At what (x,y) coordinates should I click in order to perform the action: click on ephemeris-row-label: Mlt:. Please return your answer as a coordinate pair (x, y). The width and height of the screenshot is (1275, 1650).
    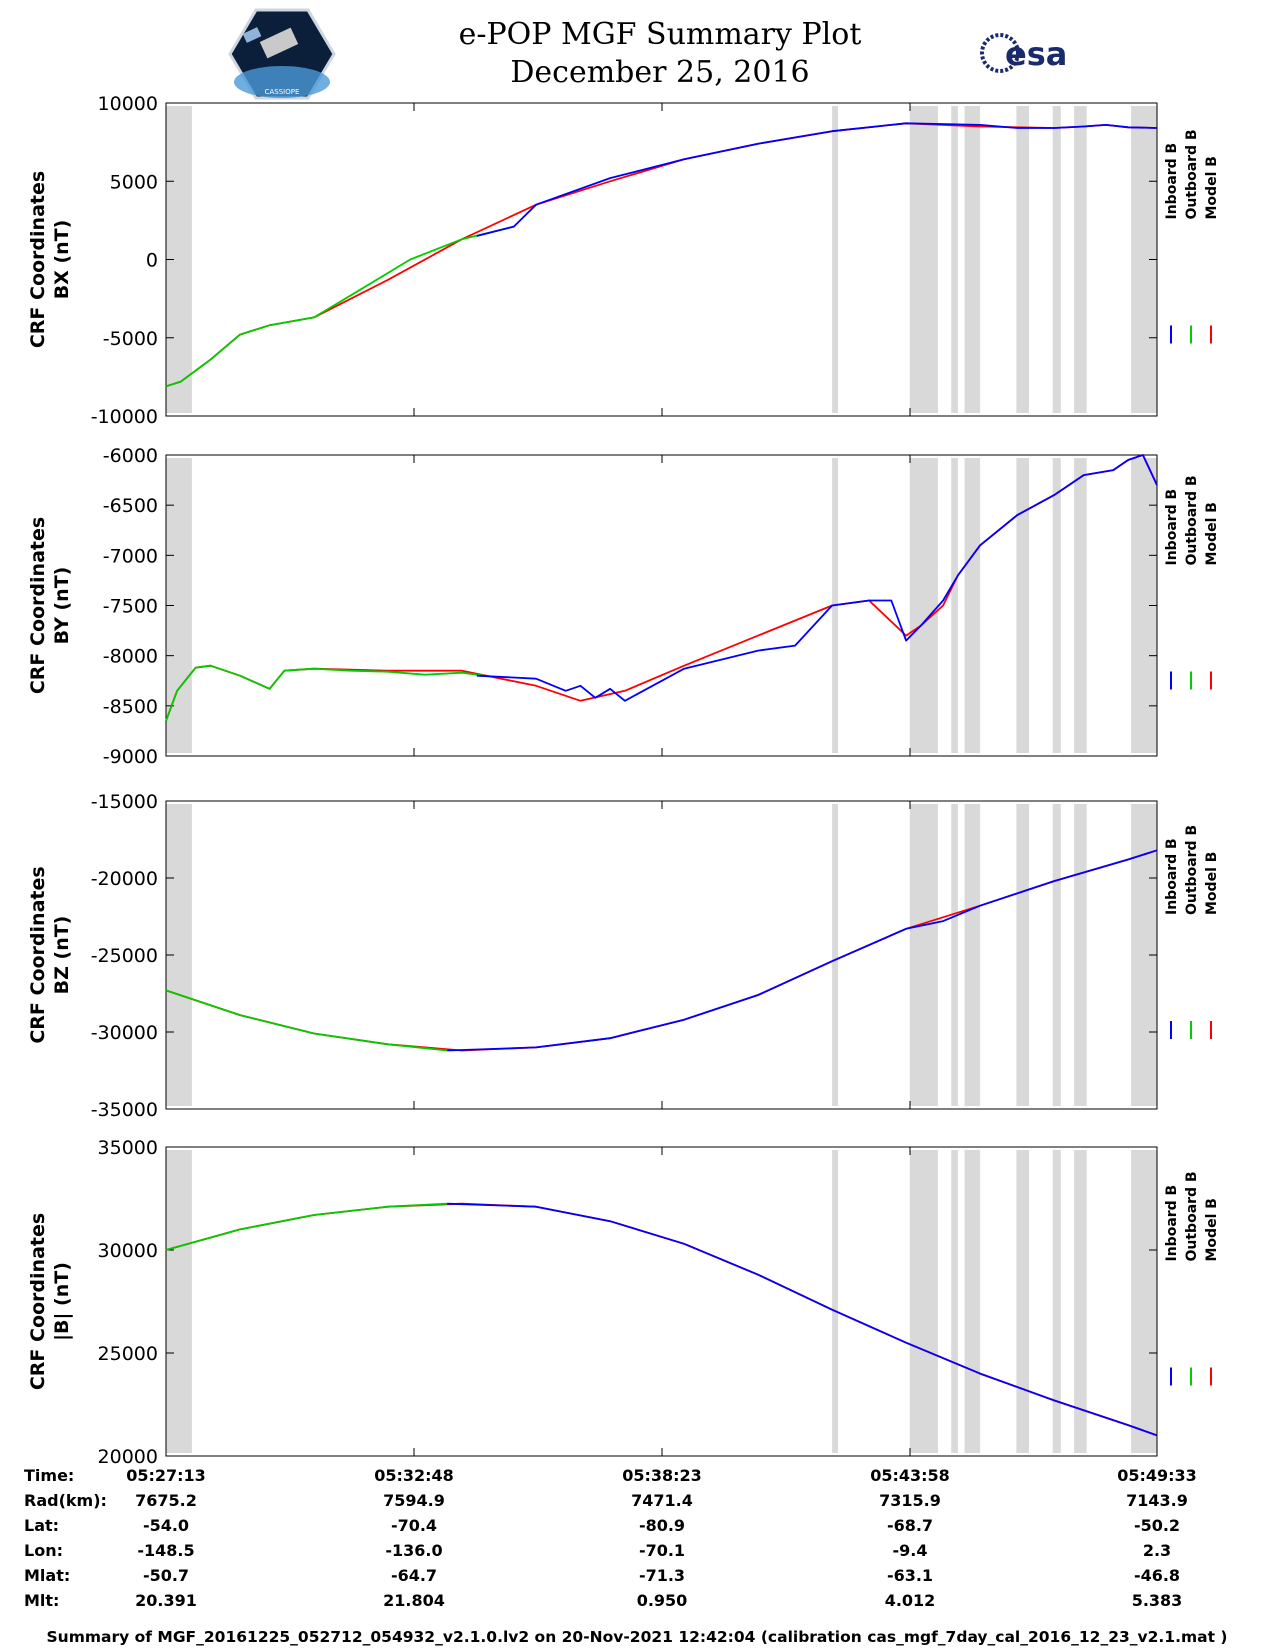
    Looking at the image, I should click on (41, 1600).